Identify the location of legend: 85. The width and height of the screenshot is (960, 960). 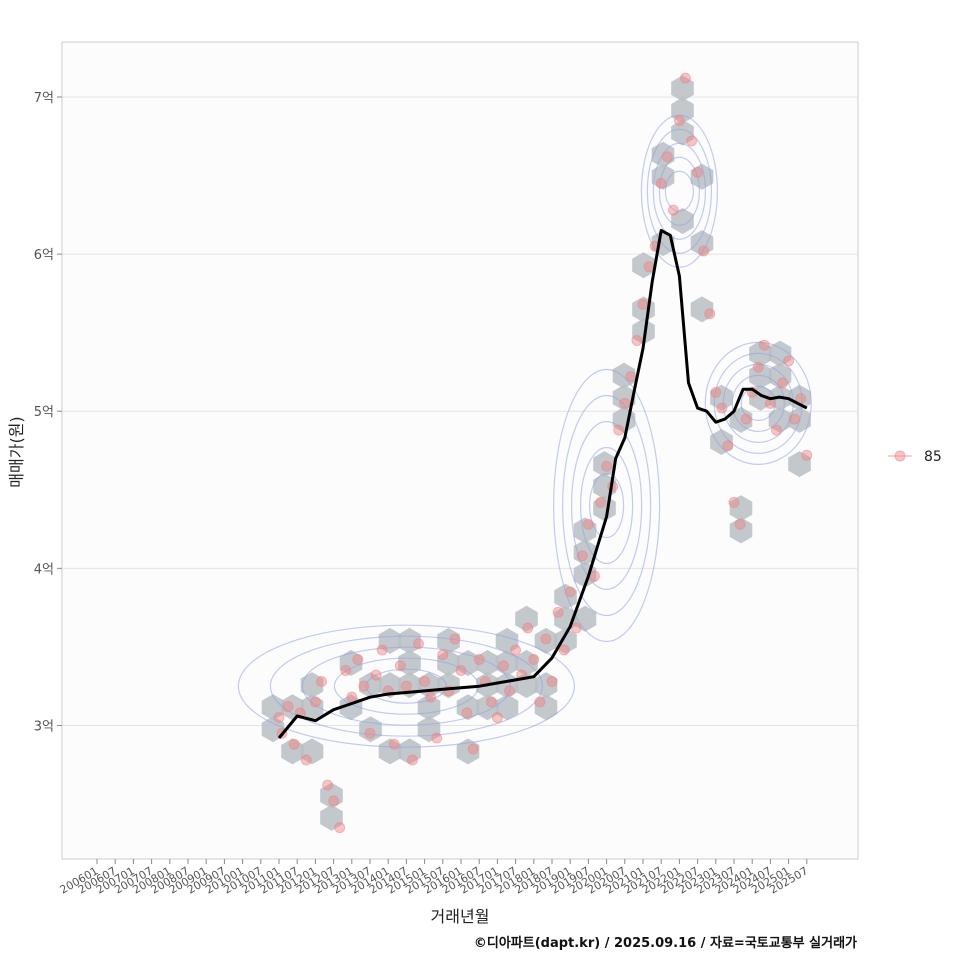
(915, 457).